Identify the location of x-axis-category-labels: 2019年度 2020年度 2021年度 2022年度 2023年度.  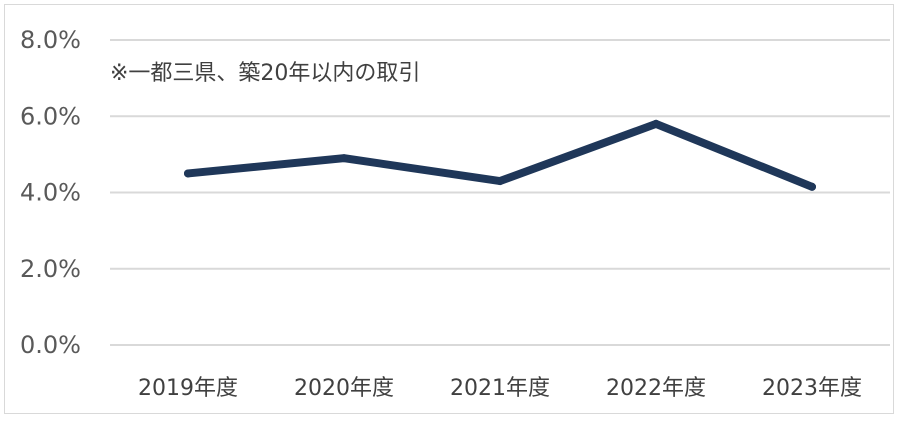
(500, 388).